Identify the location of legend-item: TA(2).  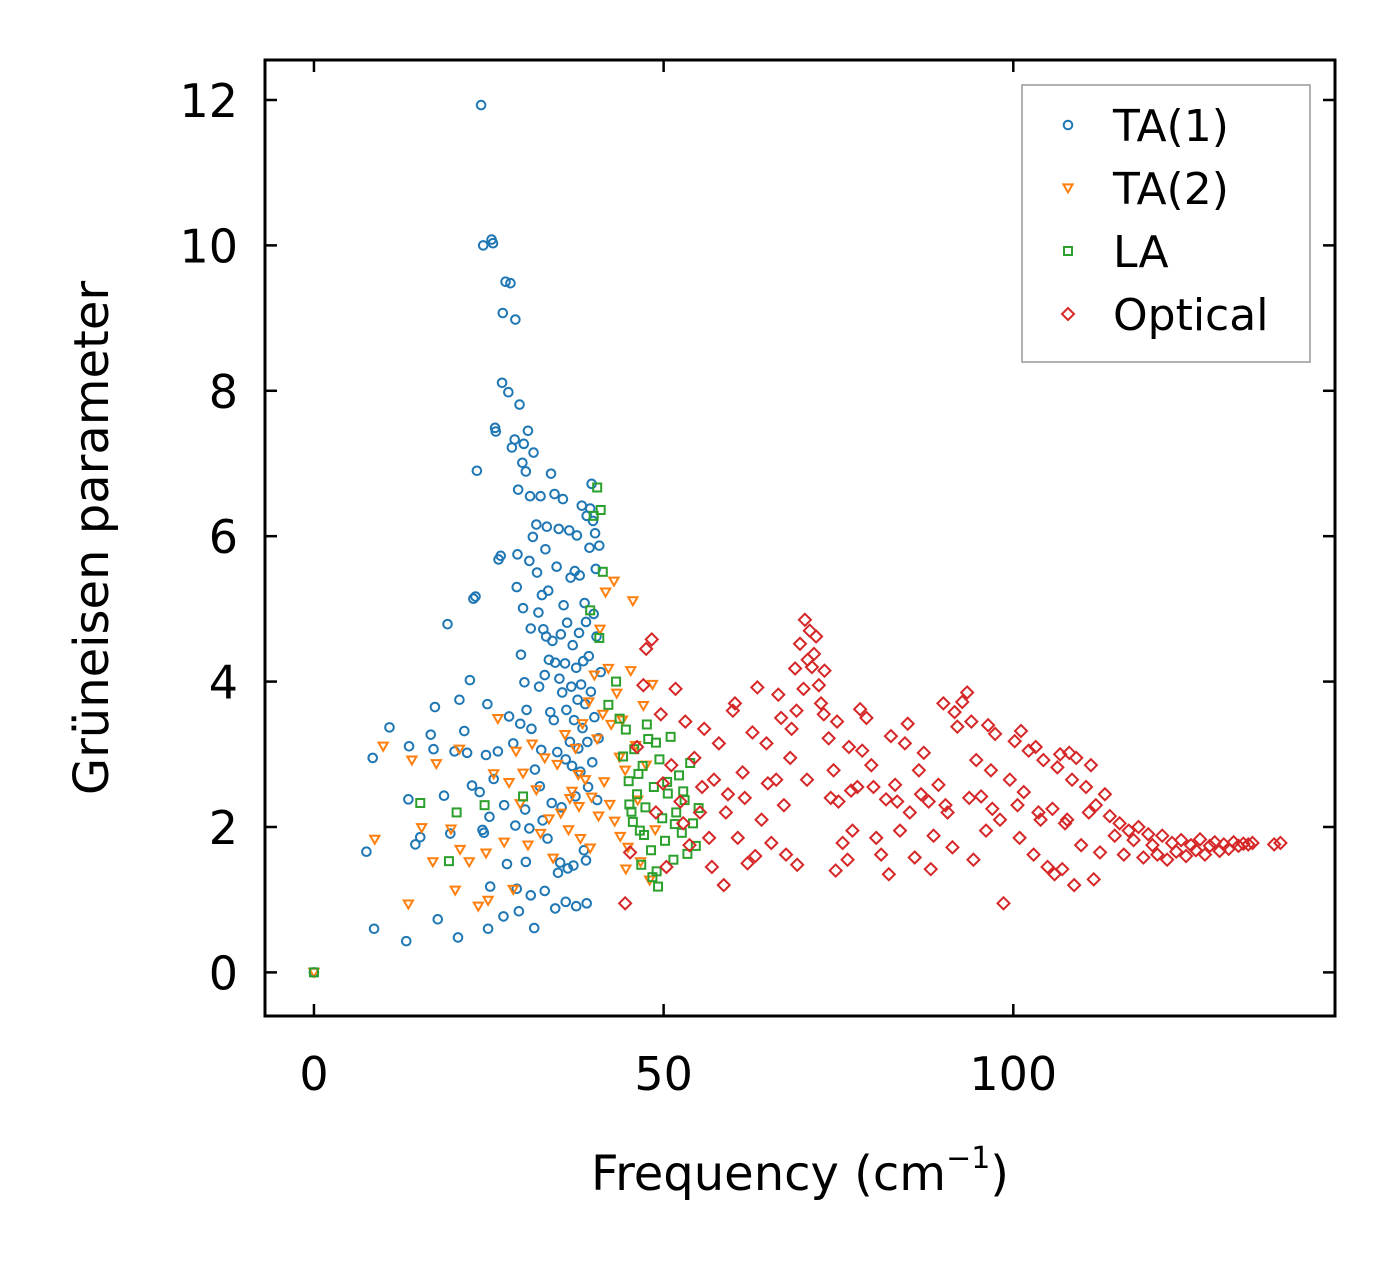
(1145, 189).